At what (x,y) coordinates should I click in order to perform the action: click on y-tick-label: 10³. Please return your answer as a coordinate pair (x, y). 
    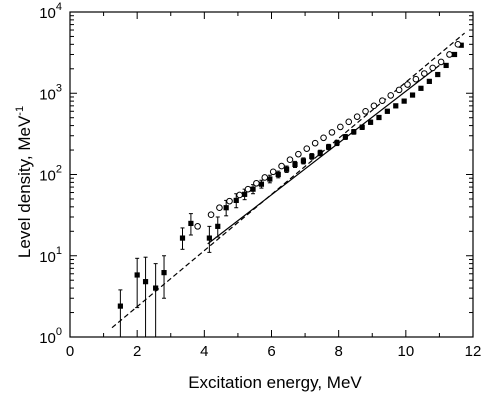
    Looking at the image, I should click on (50, 92).